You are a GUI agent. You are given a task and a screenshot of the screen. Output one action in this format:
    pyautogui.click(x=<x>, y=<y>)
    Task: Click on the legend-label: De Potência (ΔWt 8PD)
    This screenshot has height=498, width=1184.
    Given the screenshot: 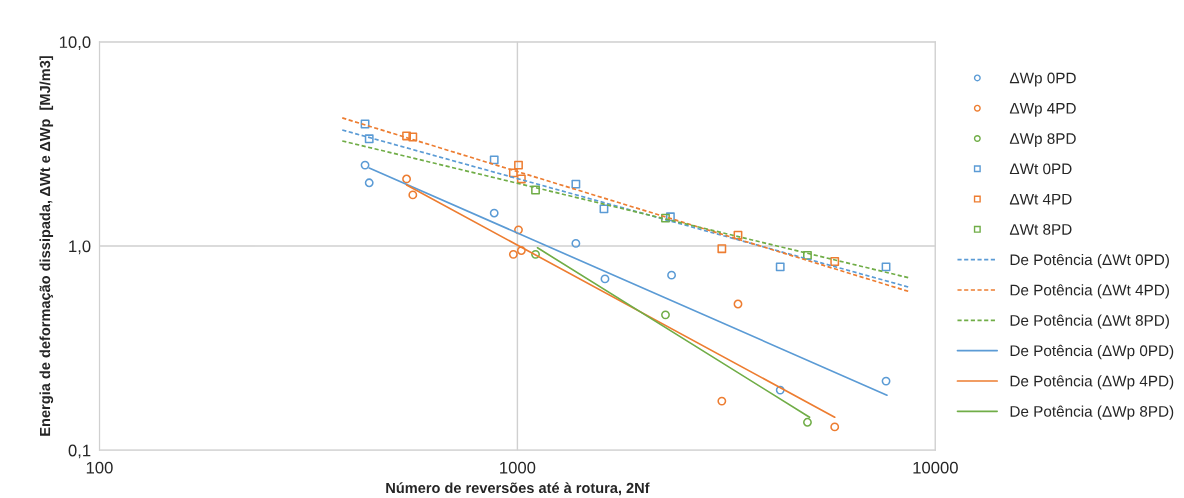 What is the action you would take?
    pyautogui.click(x=1089, y=321)
    